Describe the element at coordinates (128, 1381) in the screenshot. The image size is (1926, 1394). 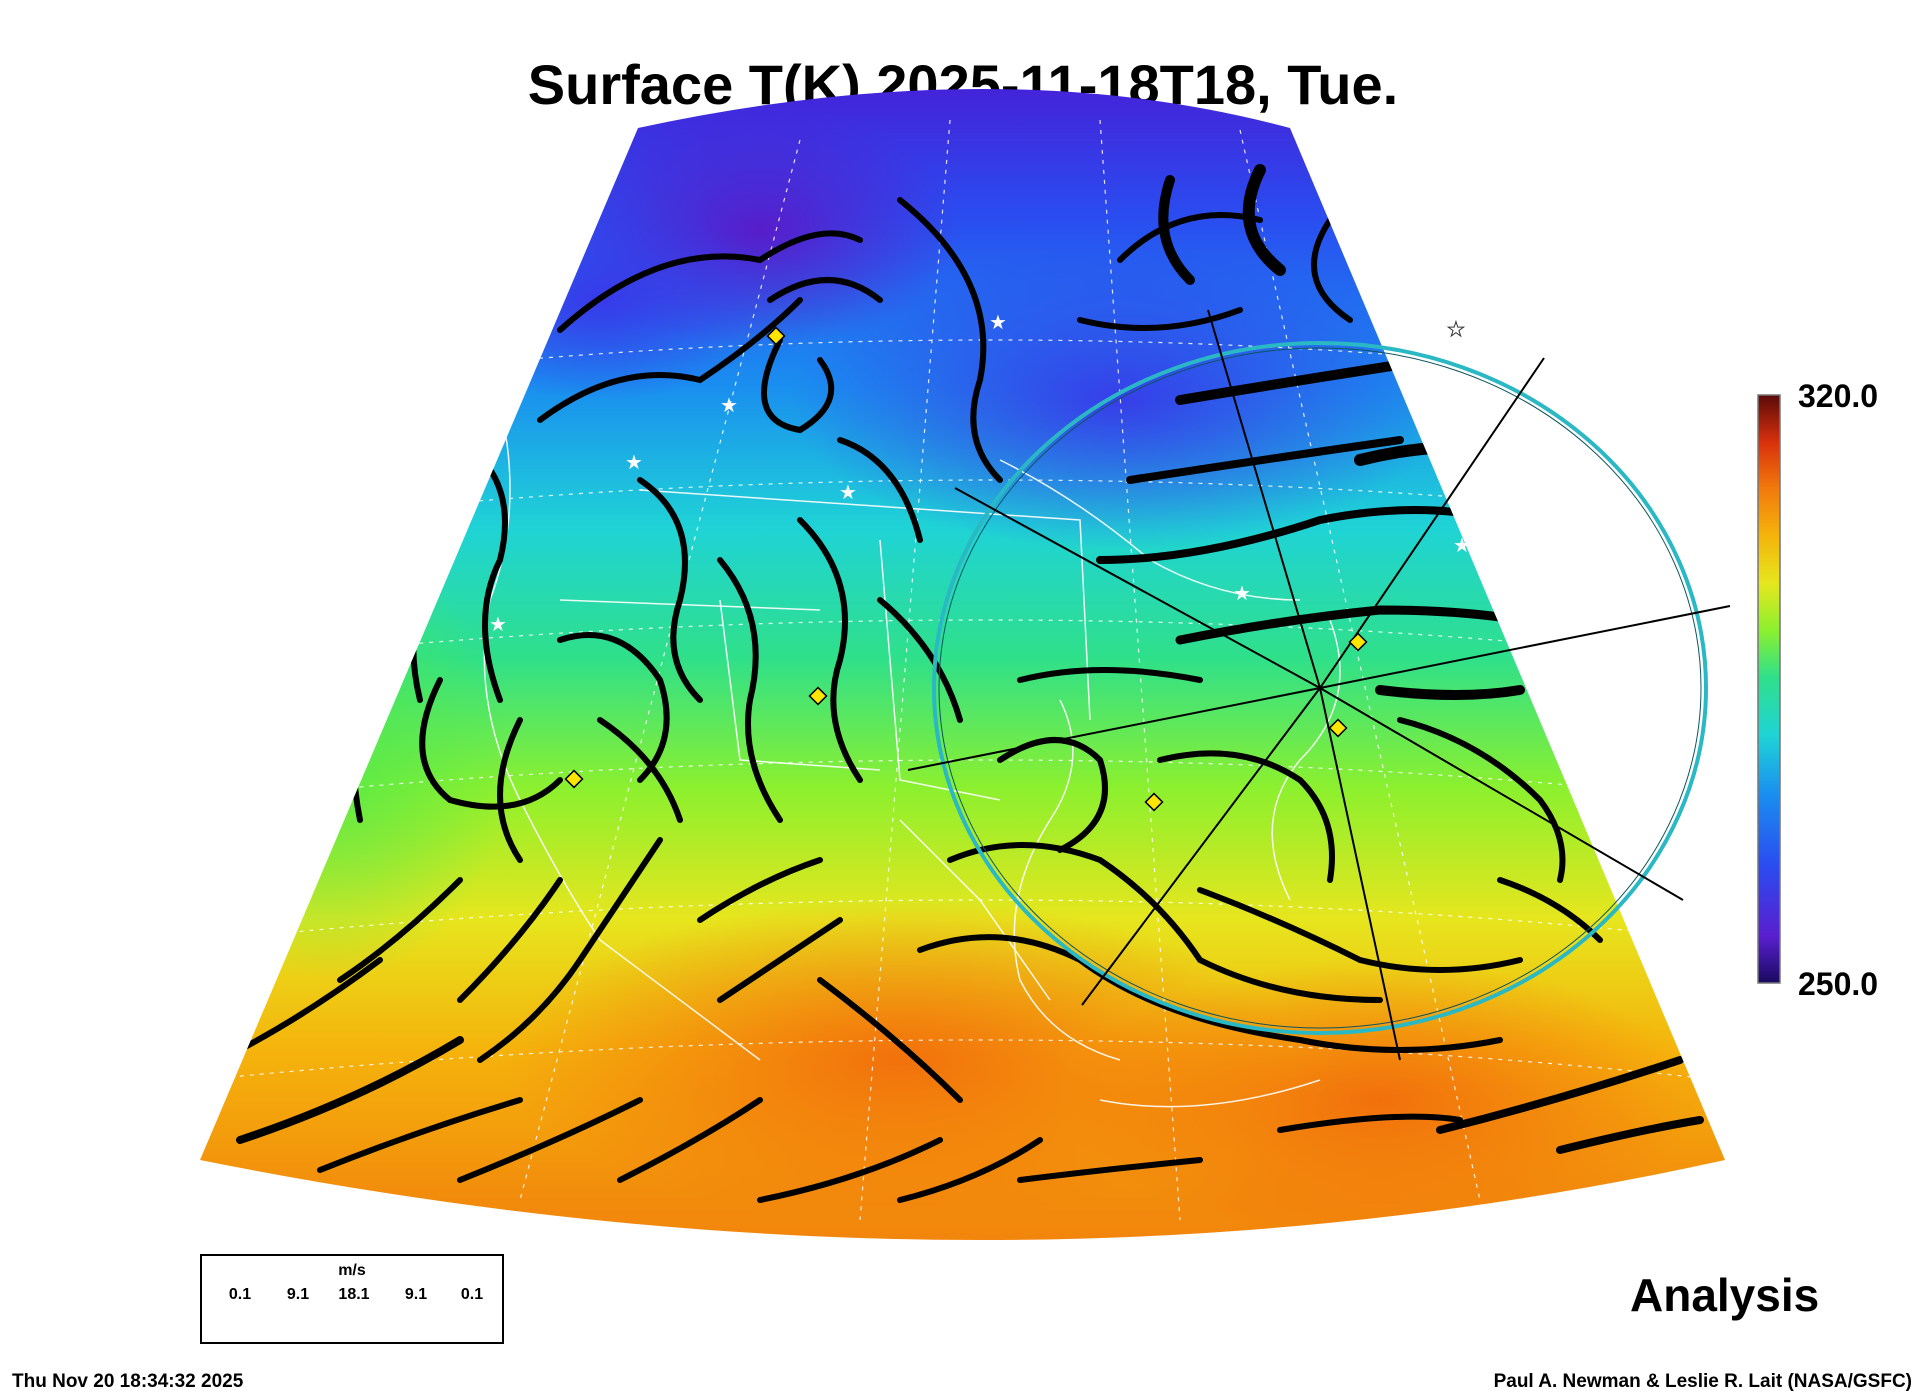
I see `footer-timestamp: Thu Nov 20 18:34:32 2025` at that location.